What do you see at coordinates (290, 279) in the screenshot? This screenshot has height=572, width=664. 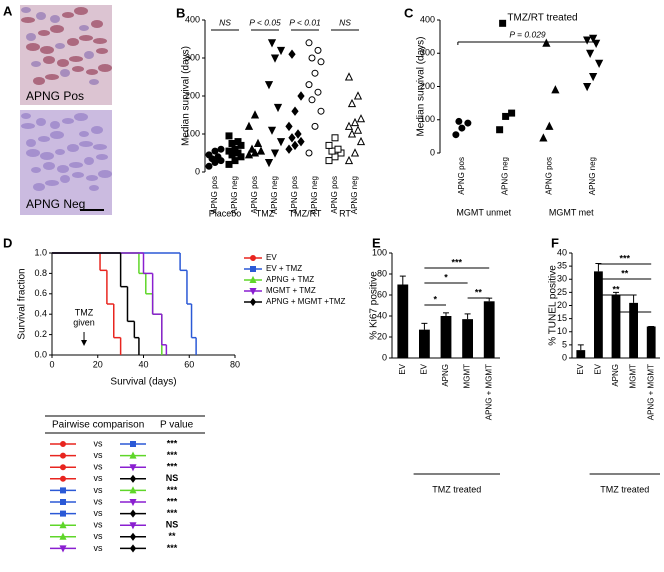 I see `legend-label: APNG + TMZ` at bounding box center [290, 279].